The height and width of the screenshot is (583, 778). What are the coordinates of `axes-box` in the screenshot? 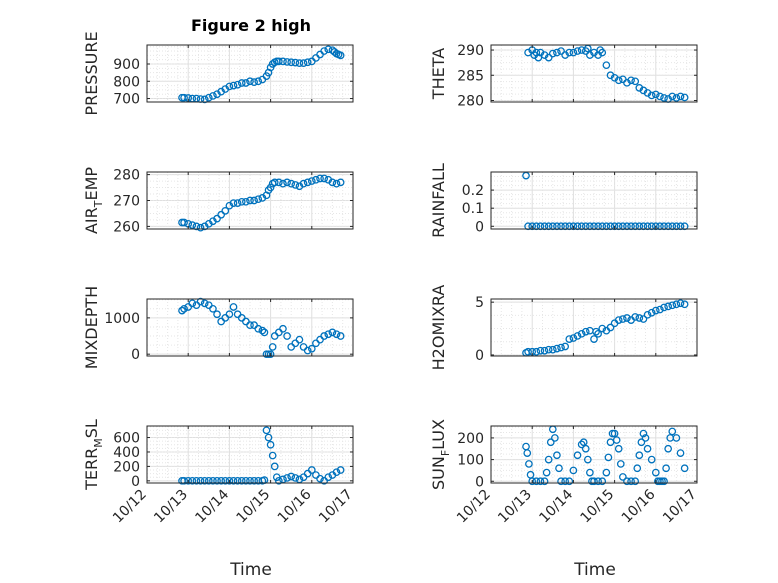 It's located at (594, 454).